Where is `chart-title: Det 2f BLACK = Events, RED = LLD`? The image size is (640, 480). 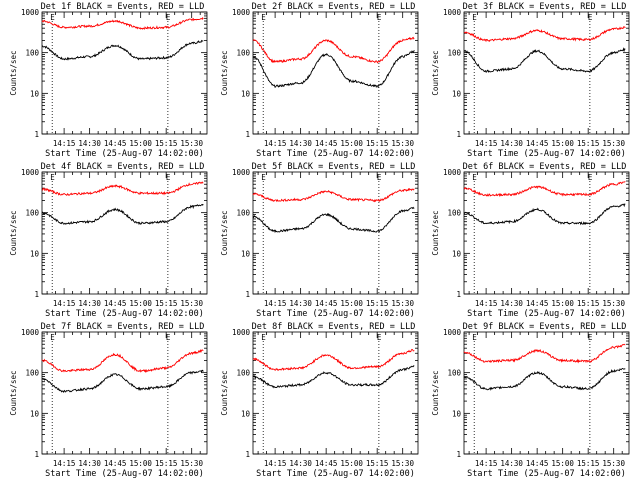 chart-title: Det 2f BLACK = Events, RED = LLD is located at coordinates (334, 7).